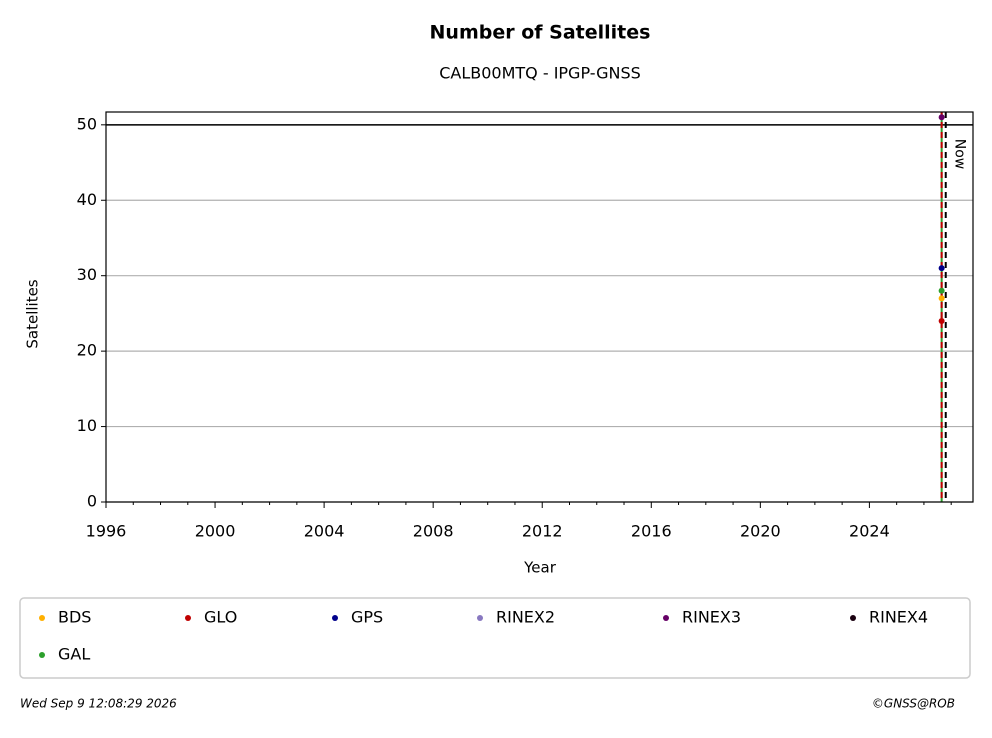  I want to click on legend-label: RINEX4, so click(898, 617).